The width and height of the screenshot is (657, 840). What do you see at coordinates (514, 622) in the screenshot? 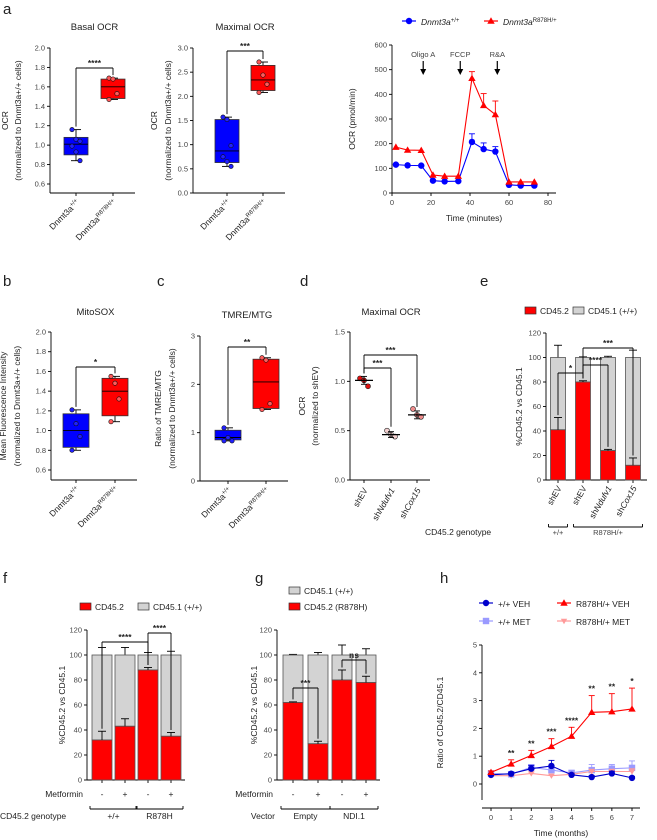
I see `legend-label: +/+ MET` at bounding box center [514, 622].